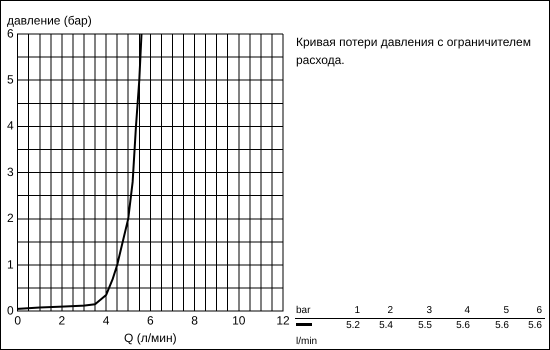  What do you see at coordinates (10, 311) in the screenshot?
I see `y-tick-label: 0` at bounding box center [10, 311].